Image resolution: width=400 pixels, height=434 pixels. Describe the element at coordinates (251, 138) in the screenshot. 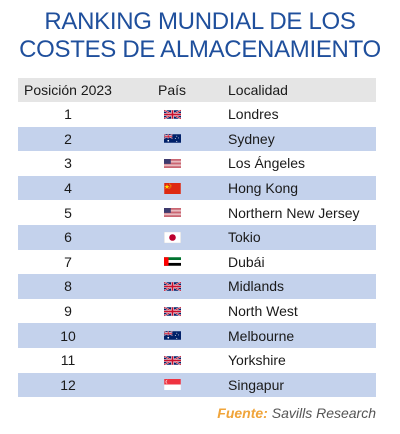

I see `cell-location: Sydney` at that location.